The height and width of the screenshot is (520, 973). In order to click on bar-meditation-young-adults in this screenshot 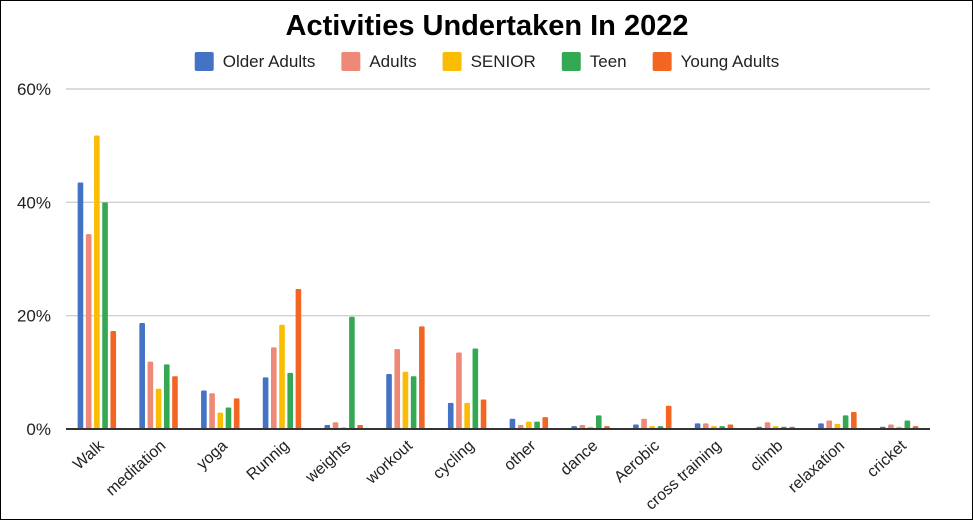, I will do `click(175, 402)`.